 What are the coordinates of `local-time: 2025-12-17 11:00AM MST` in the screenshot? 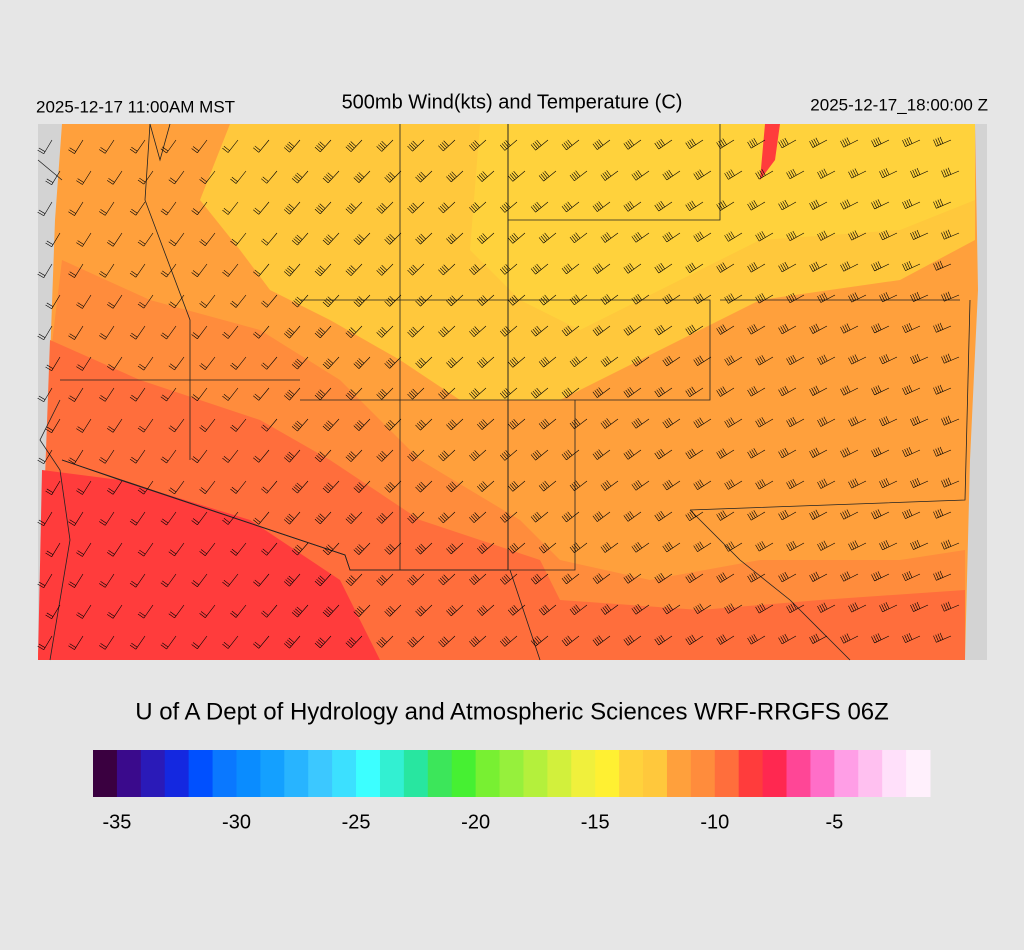 It's located at (135, 106).